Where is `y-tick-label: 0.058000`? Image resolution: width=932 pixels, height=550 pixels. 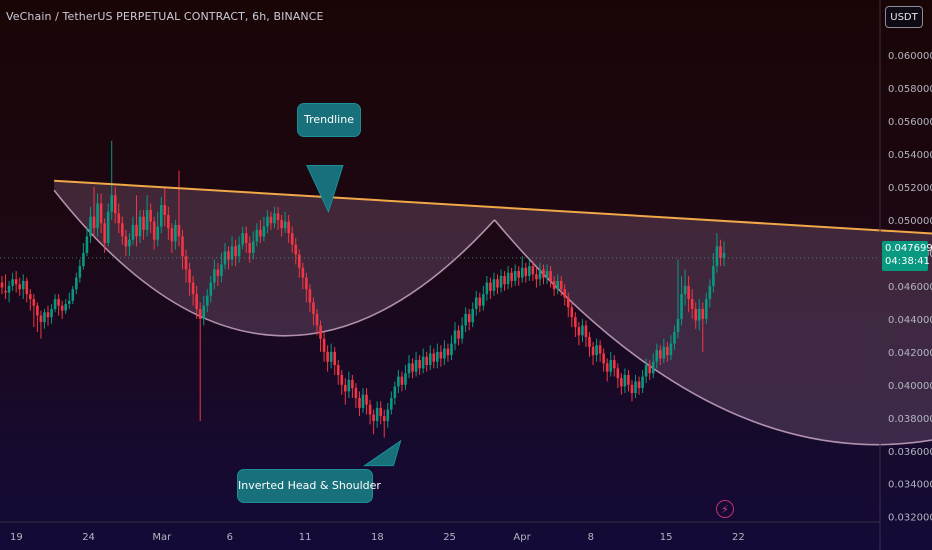
y-tick-label: 0.058000 is located at coordinates (910, 89).